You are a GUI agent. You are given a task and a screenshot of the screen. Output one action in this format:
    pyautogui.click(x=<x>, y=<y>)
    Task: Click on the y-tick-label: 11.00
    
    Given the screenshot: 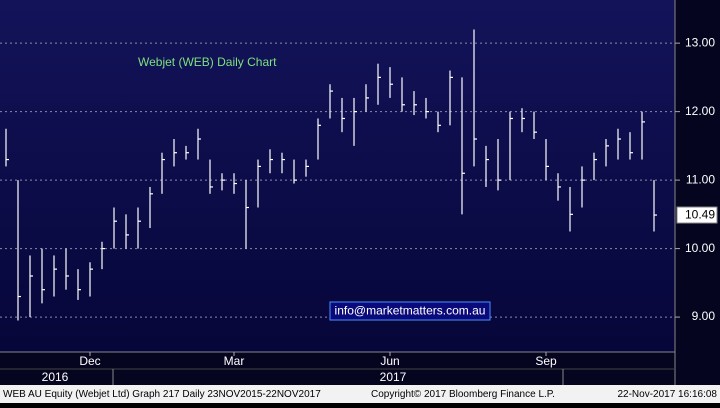 What is the action you would take?
    pyautogui.click(x=700, y=179)
    